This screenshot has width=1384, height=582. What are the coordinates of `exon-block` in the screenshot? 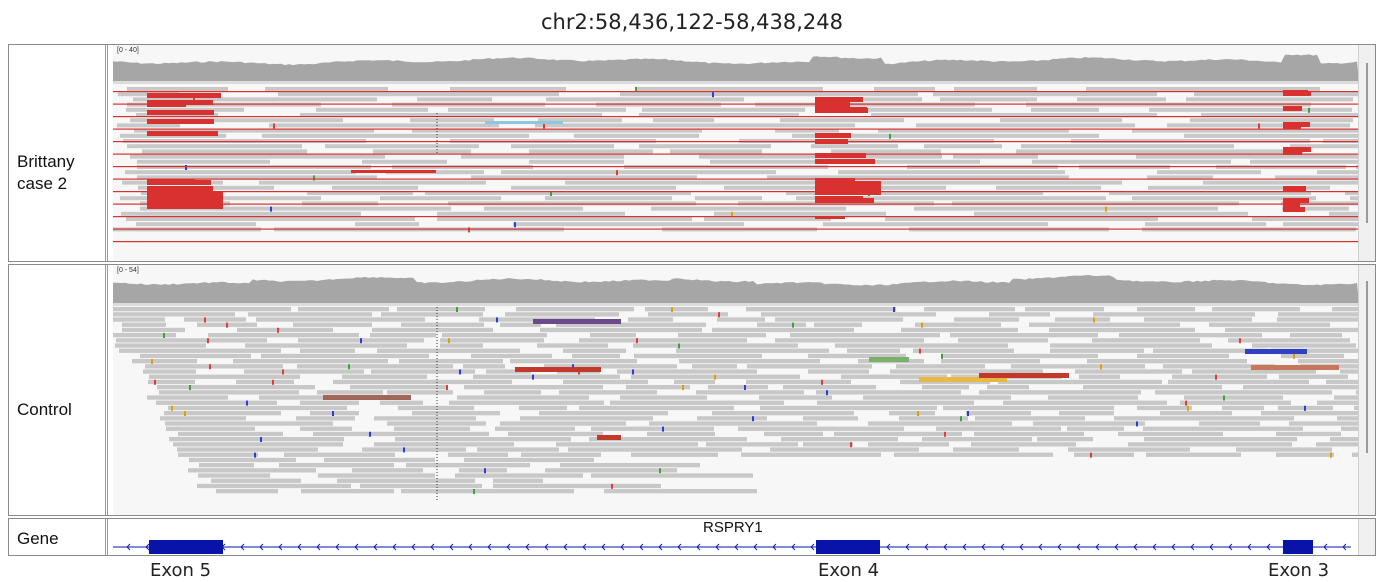 It's located at (1298, 547).